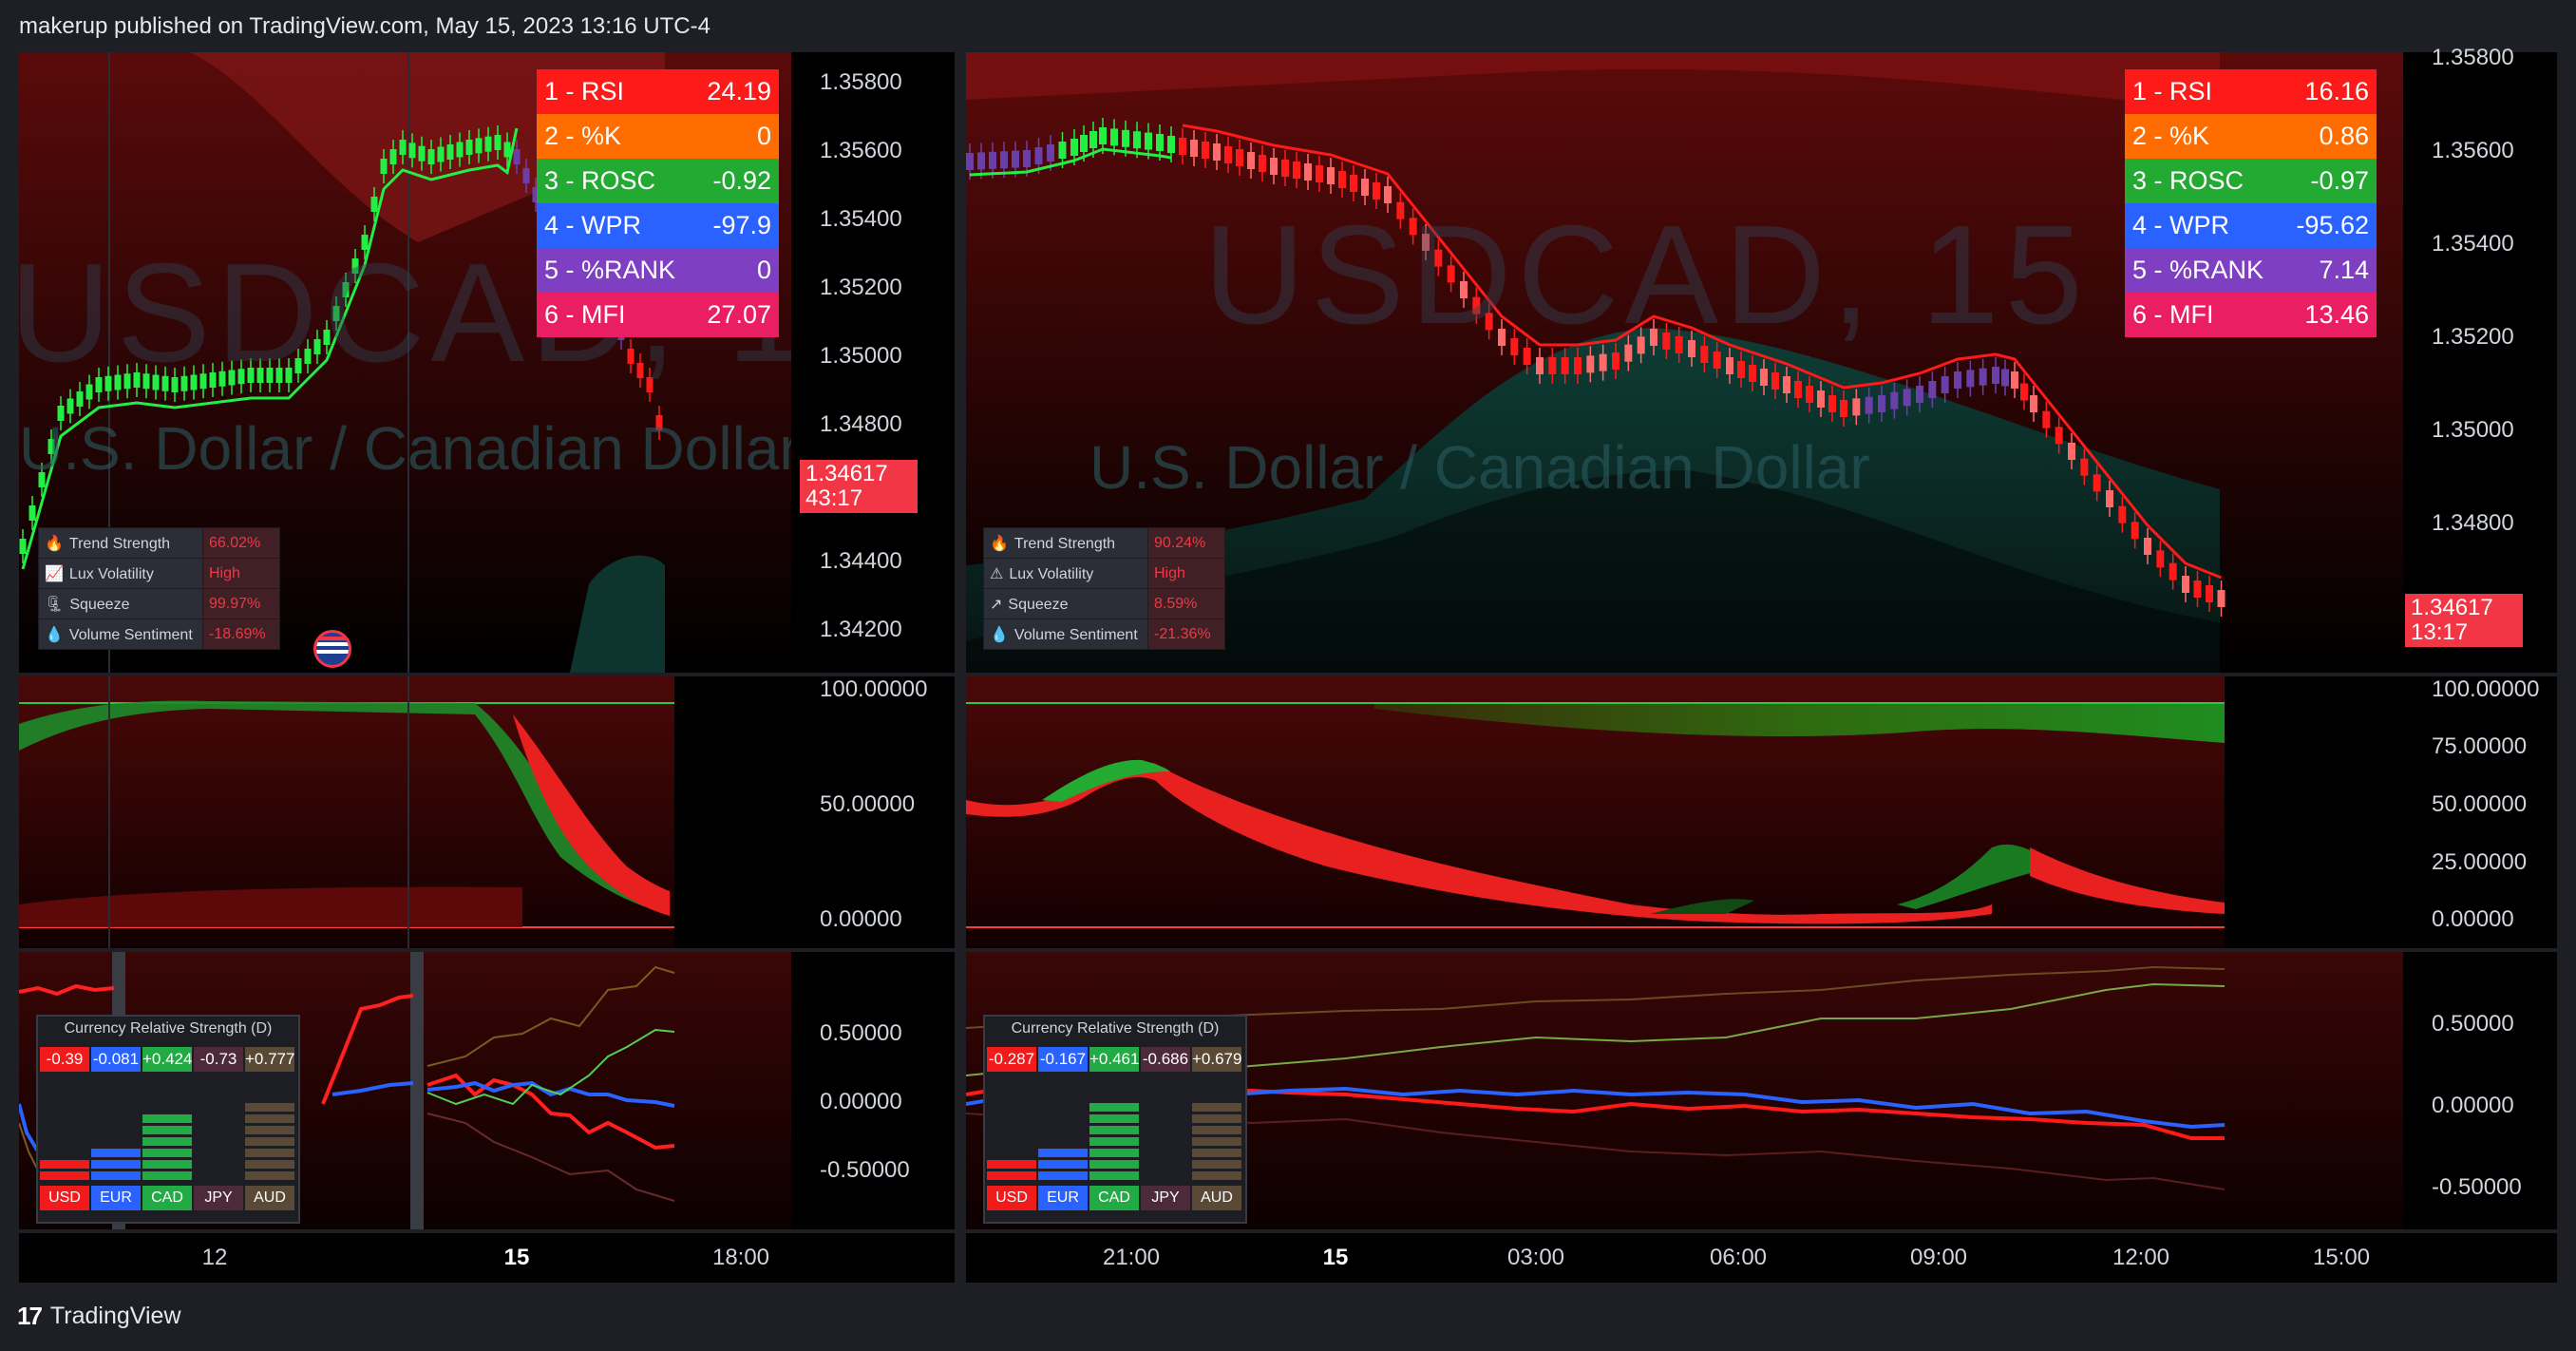  I want to click on axis-tick-label: 75.00000, so click(2480, 746).